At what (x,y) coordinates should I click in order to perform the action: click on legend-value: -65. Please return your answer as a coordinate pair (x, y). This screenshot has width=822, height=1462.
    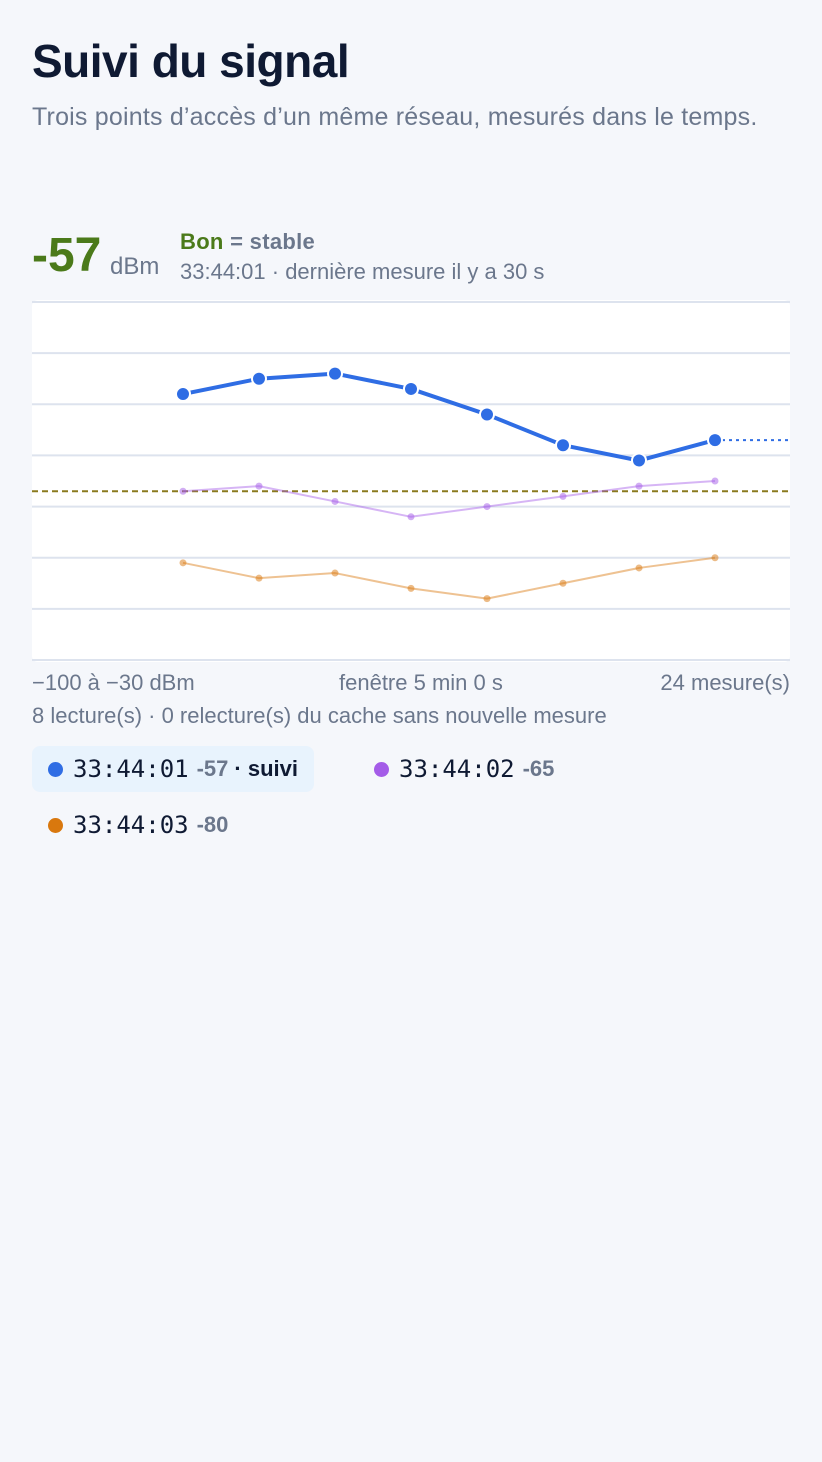
    Looking at the image, I should click on (538, 768).